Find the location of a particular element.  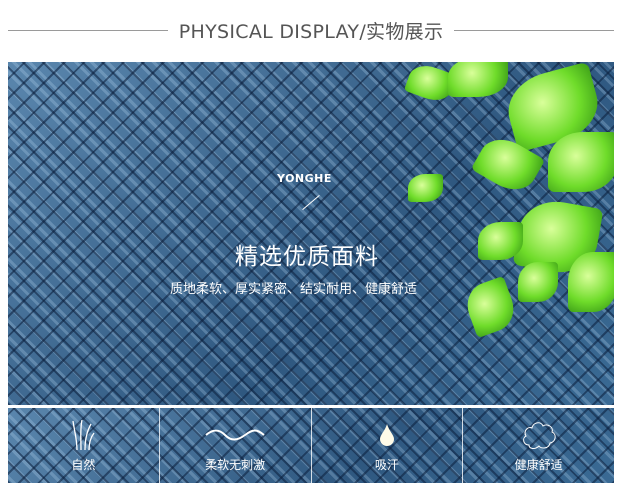

banner-title: 精选优质面料 is located at coordinates (307, 257).